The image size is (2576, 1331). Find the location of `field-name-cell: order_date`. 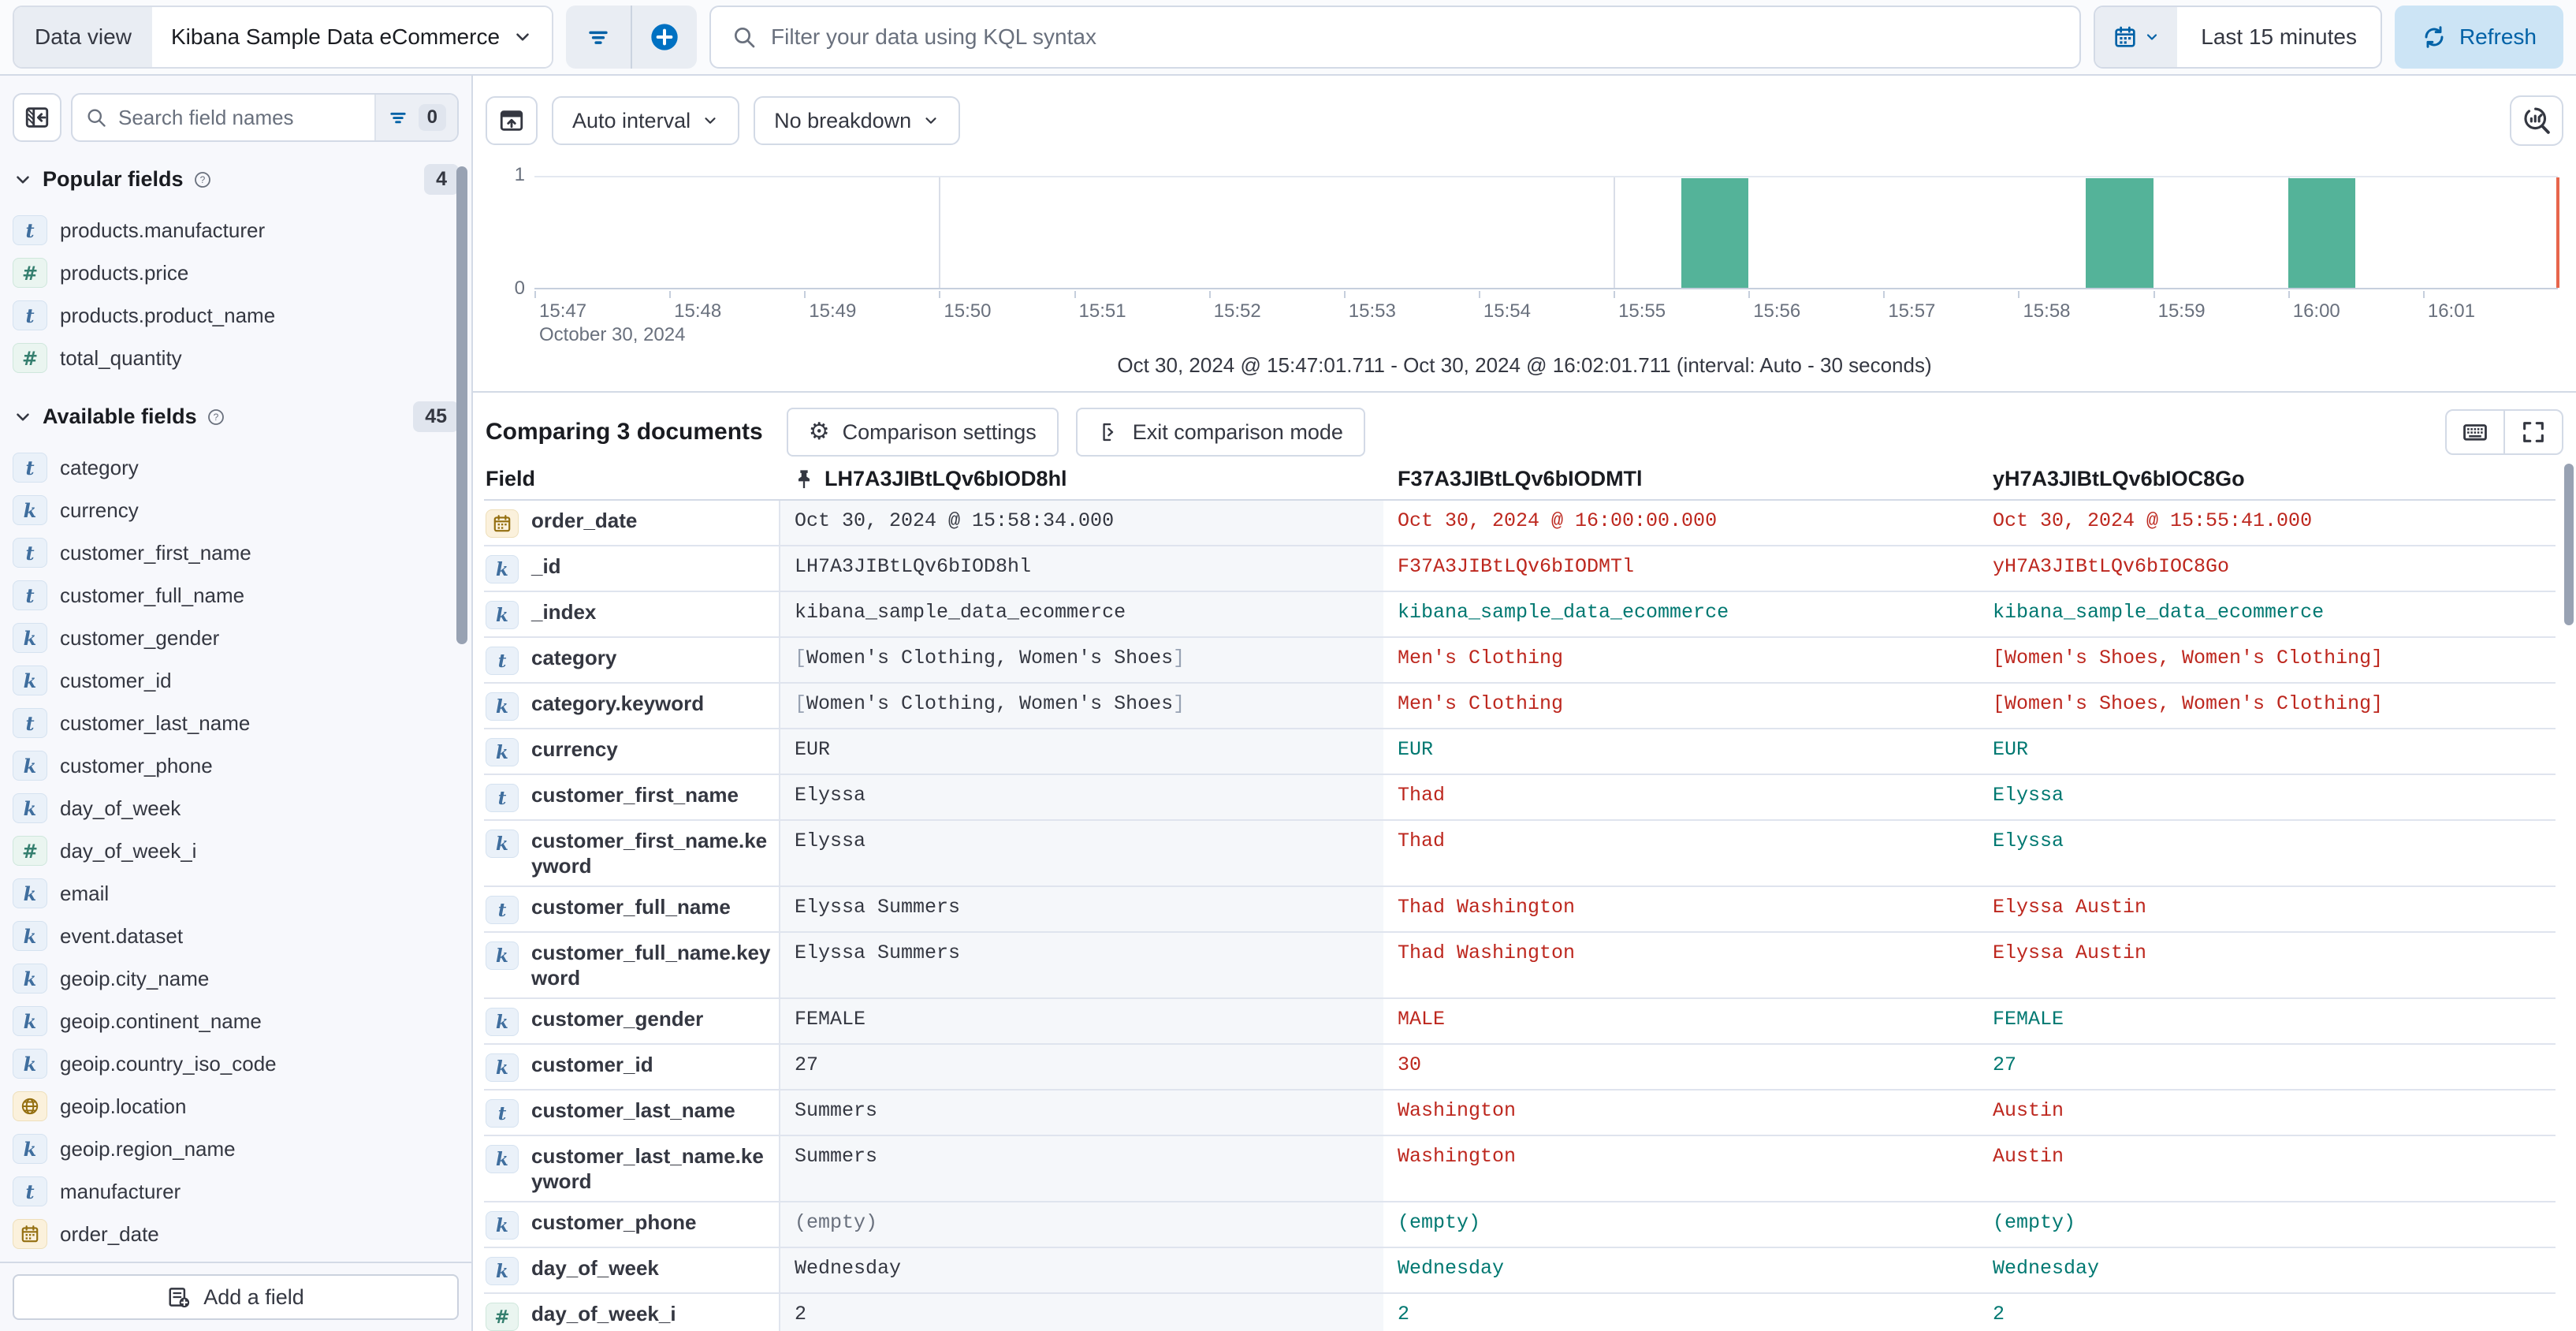

field-name-cell: order_date is located at coordinates (631, 523).